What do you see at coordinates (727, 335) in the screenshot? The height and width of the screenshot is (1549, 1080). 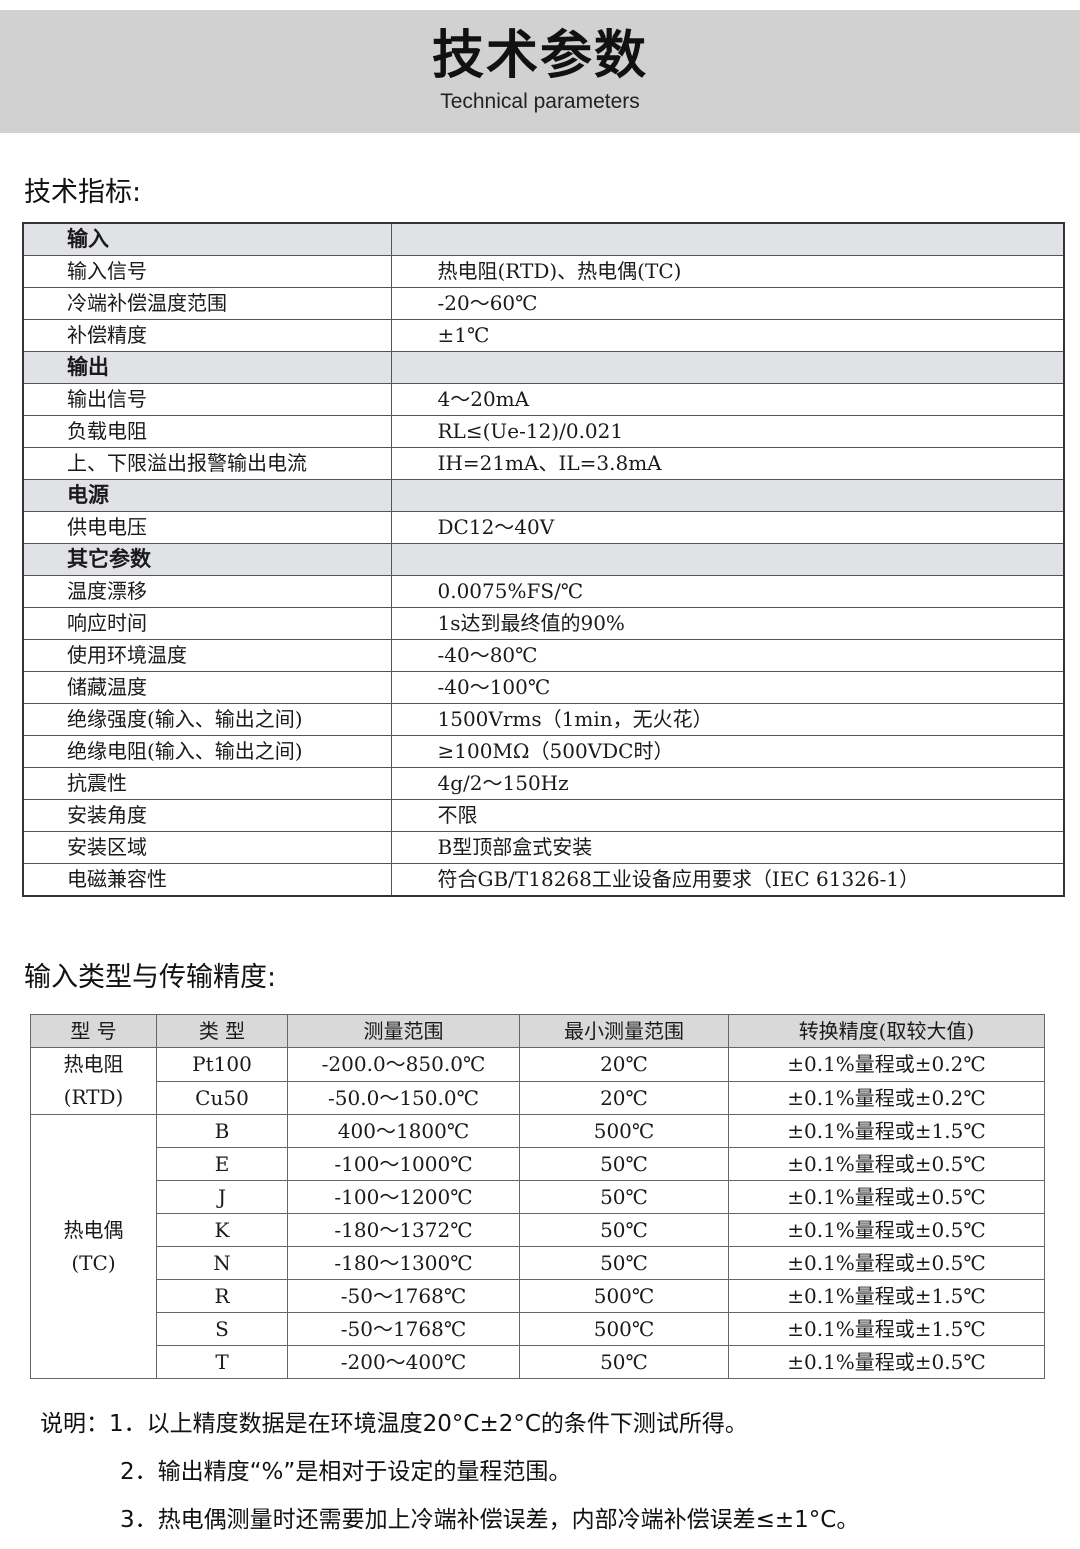 I see `spec-value: ±1℃` at bounding box center [727, 335].